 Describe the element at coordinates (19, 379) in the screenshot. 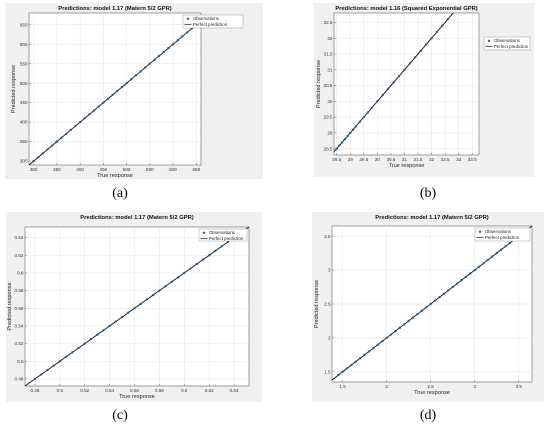

I see `y-tick-label: 0.48` at that location.